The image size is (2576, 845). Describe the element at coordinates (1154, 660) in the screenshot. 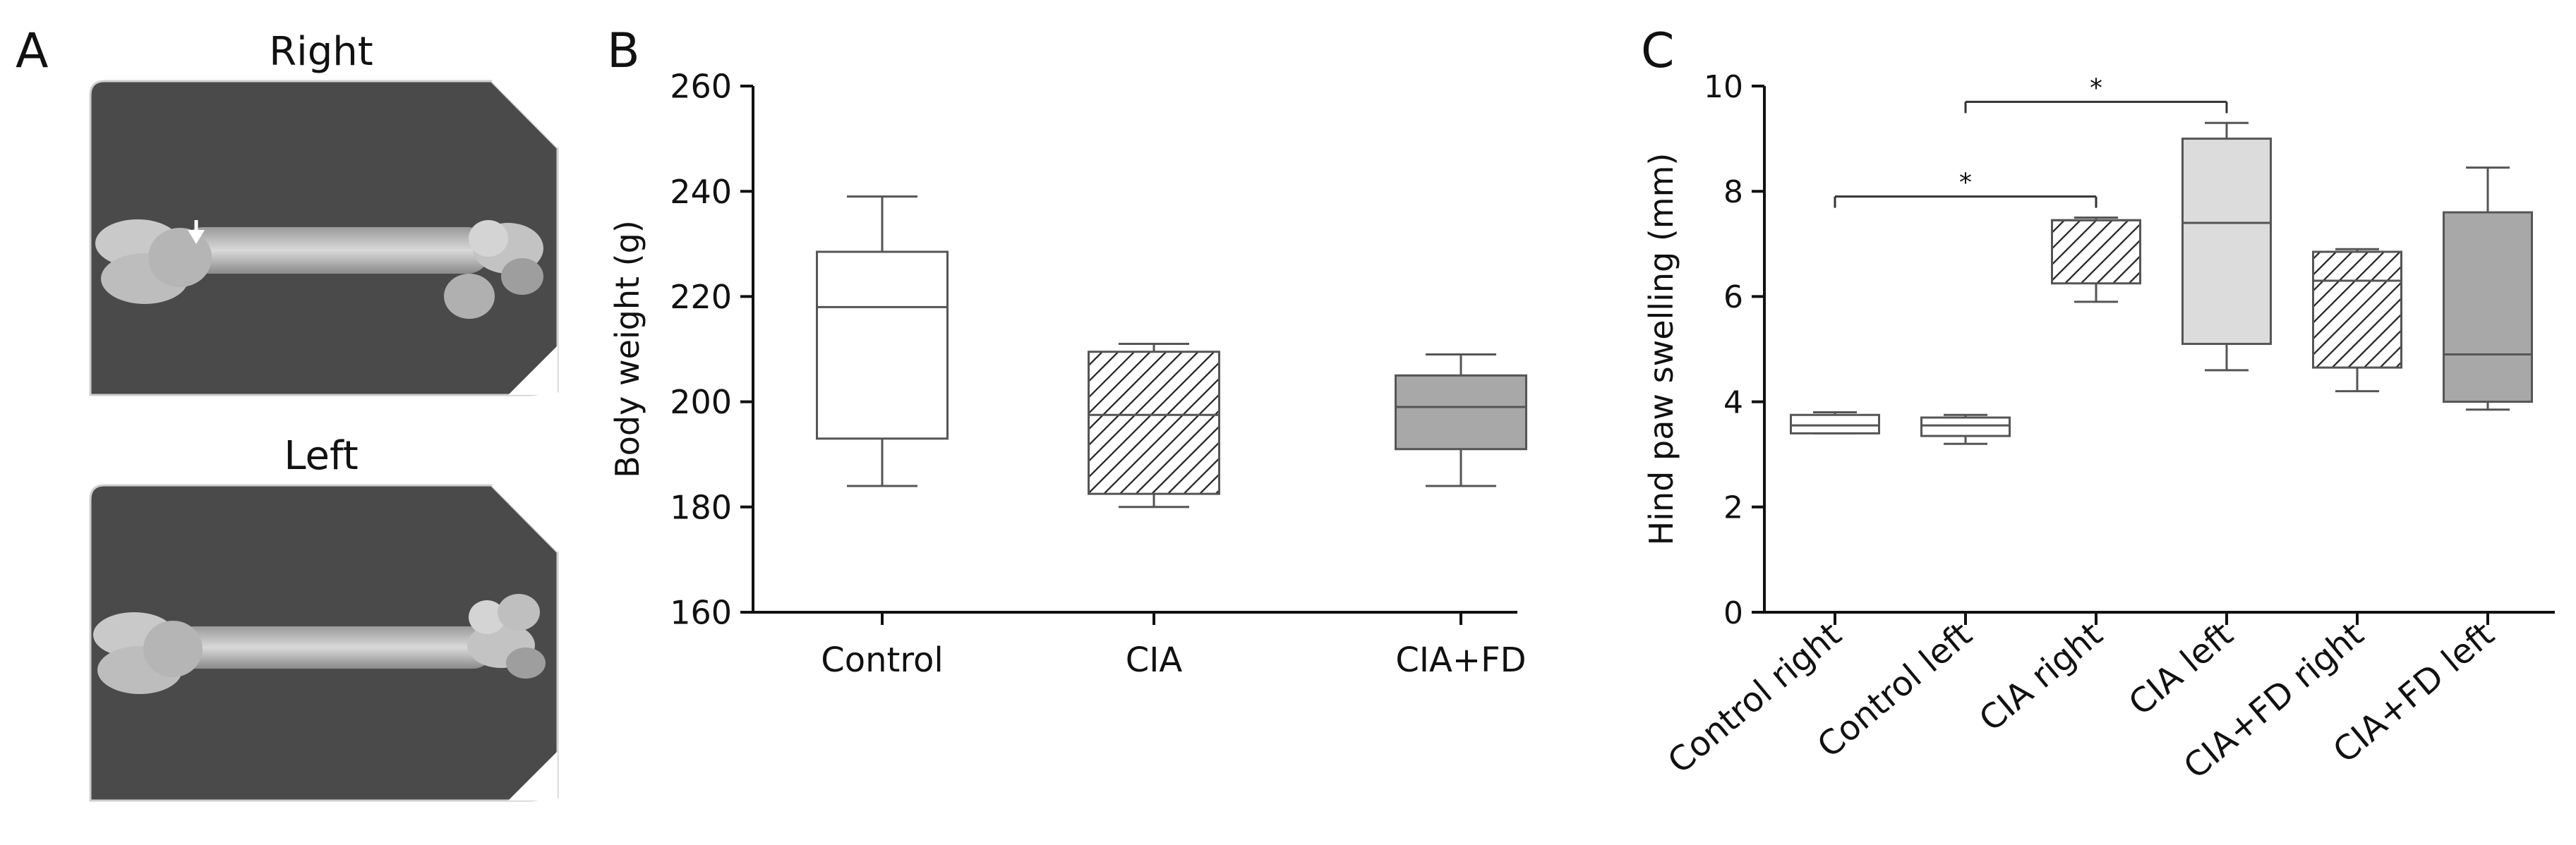

I see `x-tick-label: CIA` at that location.